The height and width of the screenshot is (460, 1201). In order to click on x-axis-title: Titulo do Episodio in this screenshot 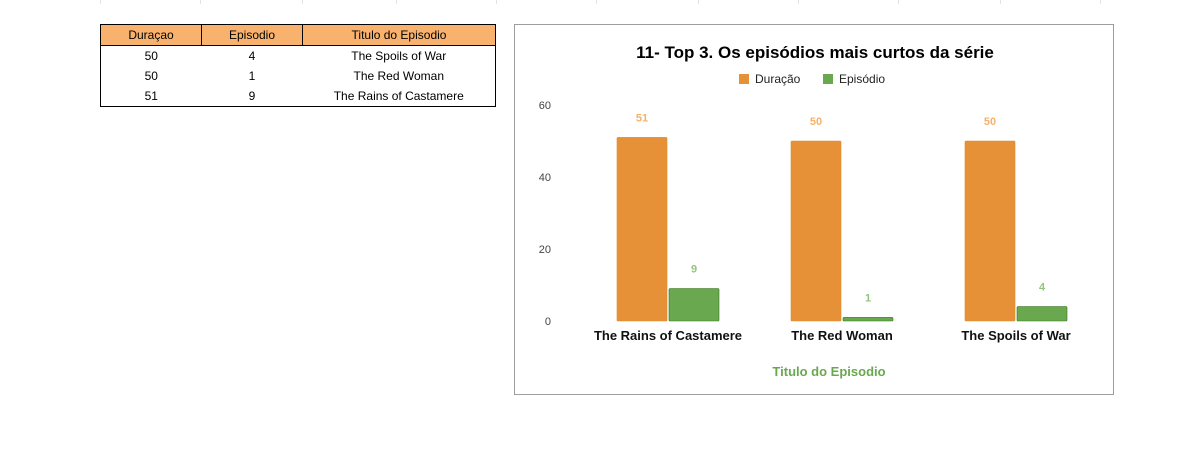, I will do `click(828, 371)`.